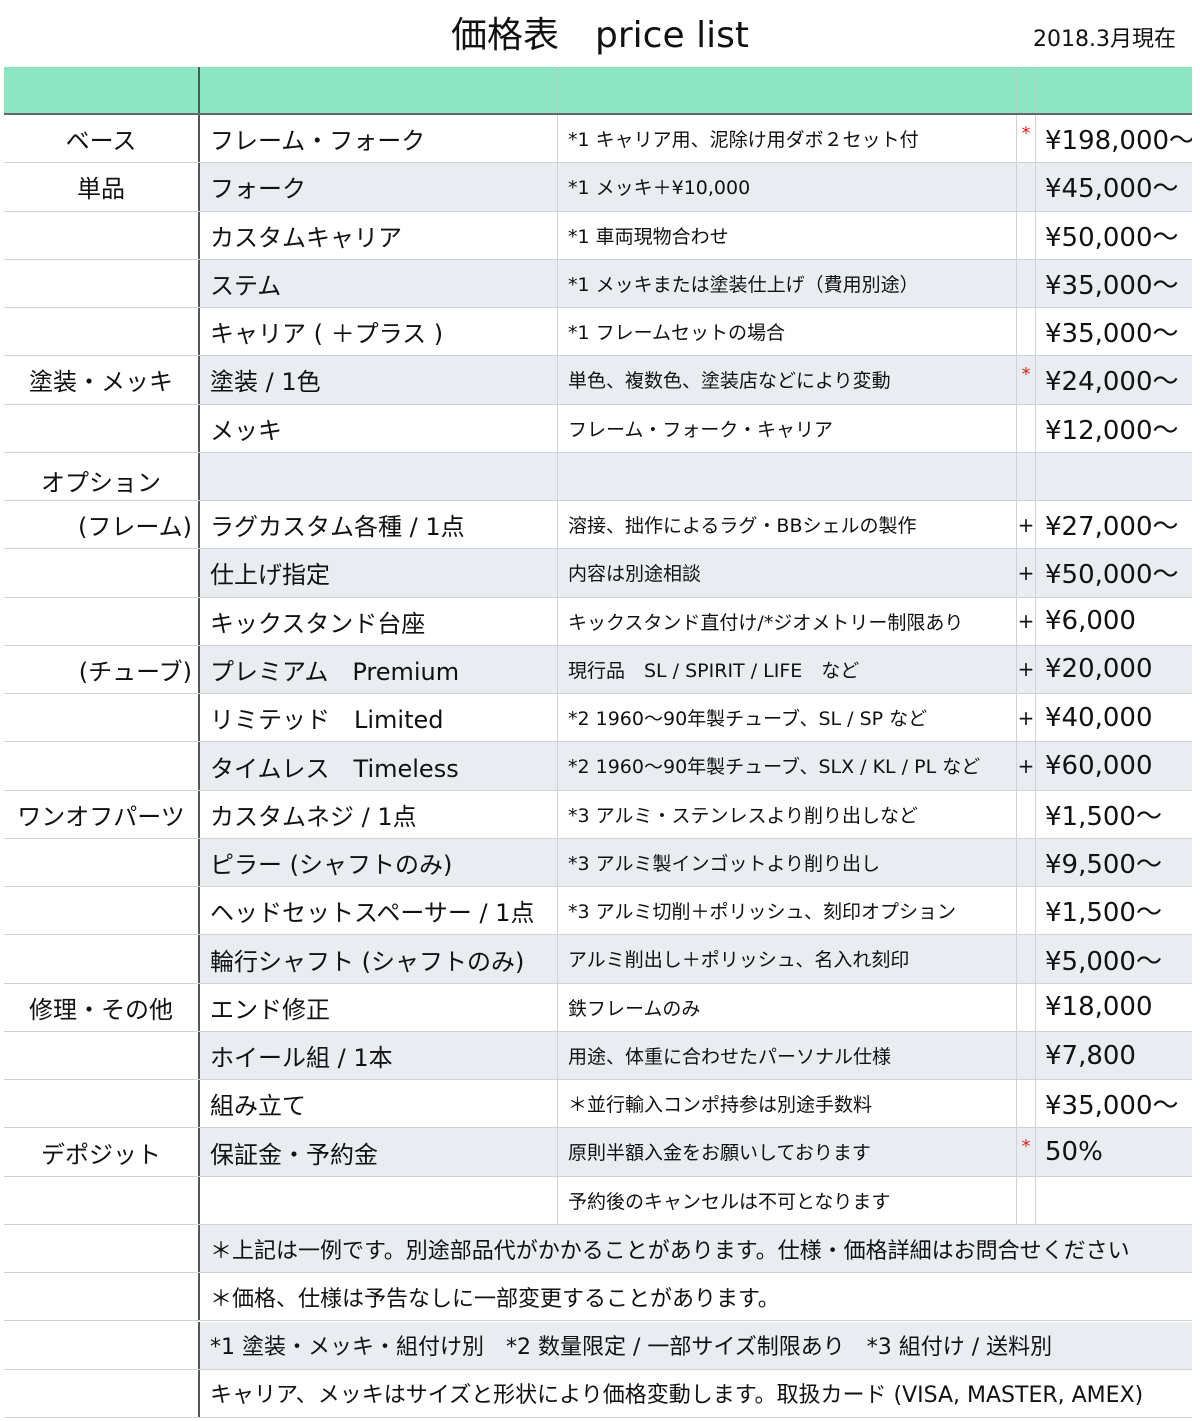  Describe the element at coordinates (377, 718) in the screenshot. I see `item-cell: リミテッド Limited` at that location.